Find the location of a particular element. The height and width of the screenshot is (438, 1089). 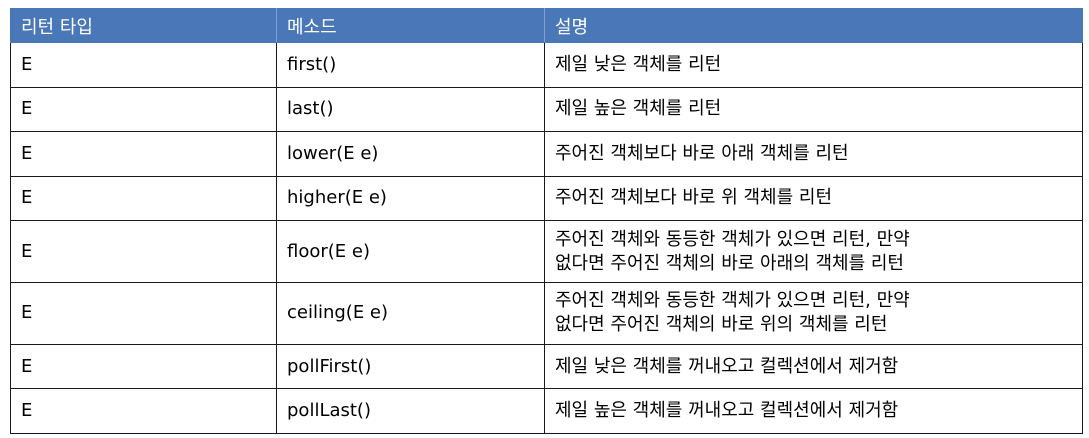

description-line: 없다면 주어진 객체의 바로 아래의 객체를 리턴 is located at coordinates (729, 263).